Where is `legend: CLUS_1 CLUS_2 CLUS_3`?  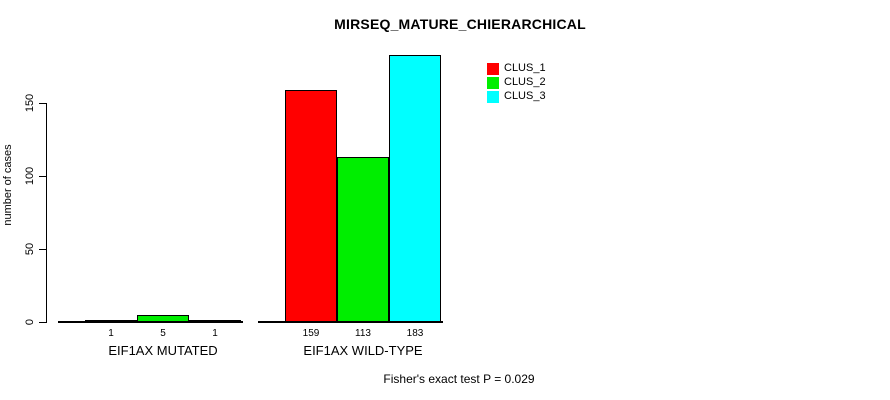
legend: CLUS_1 CLUS_2 CLUS_3 is located at coordinates (516, 82).